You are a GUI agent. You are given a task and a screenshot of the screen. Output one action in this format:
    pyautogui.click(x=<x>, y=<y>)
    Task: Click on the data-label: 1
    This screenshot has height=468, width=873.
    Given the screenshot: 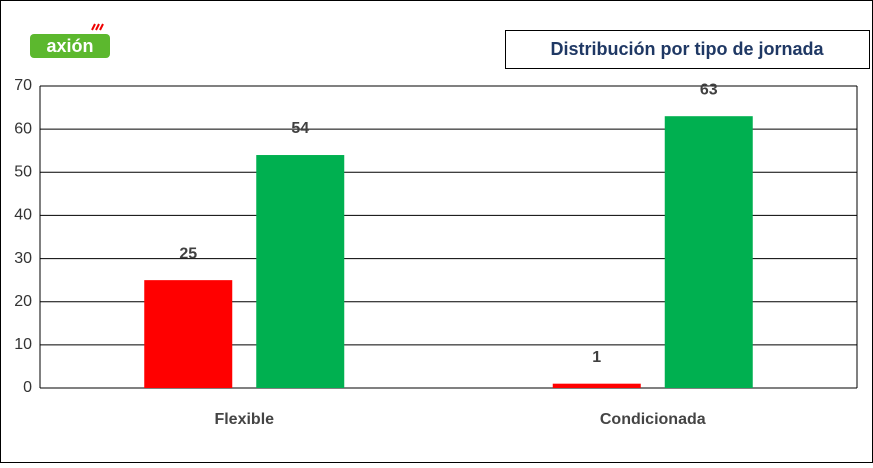 What is the action you would take?
    pyautogui.click(x=596, y=357)
    